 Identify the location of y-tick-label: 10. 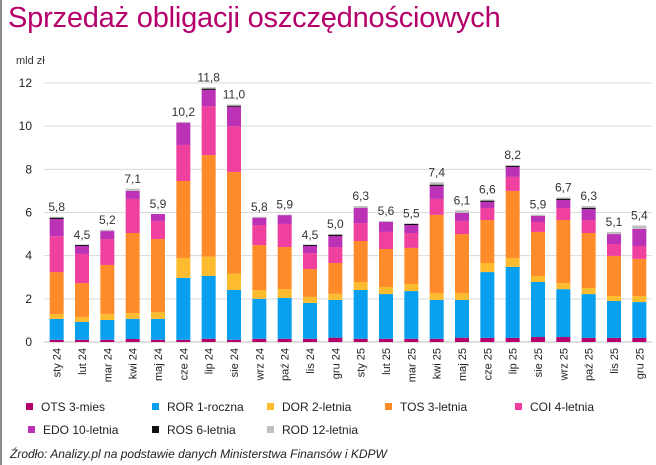
(26, 126).